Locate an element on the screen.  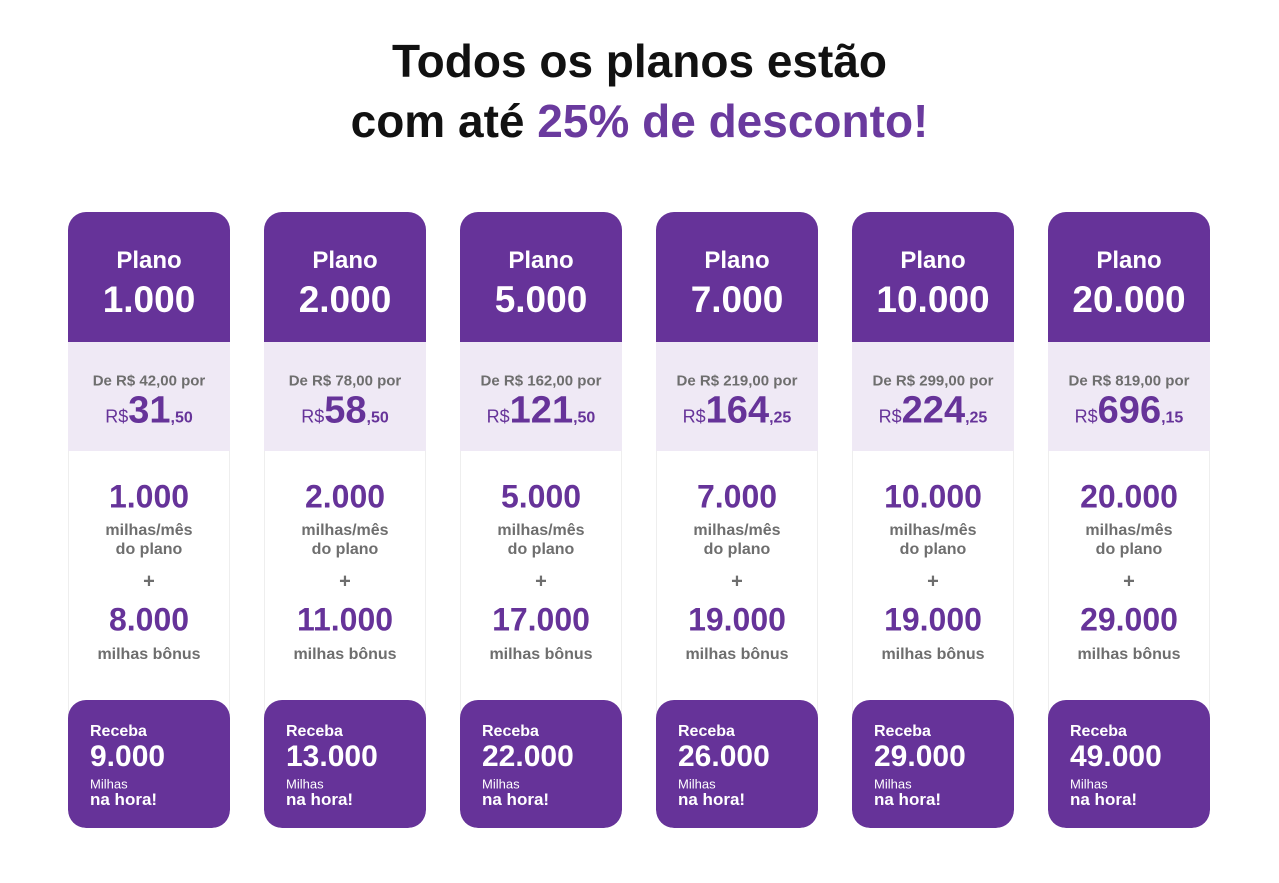
plan-name: 20.000 is located at coordinates (1129, 299).